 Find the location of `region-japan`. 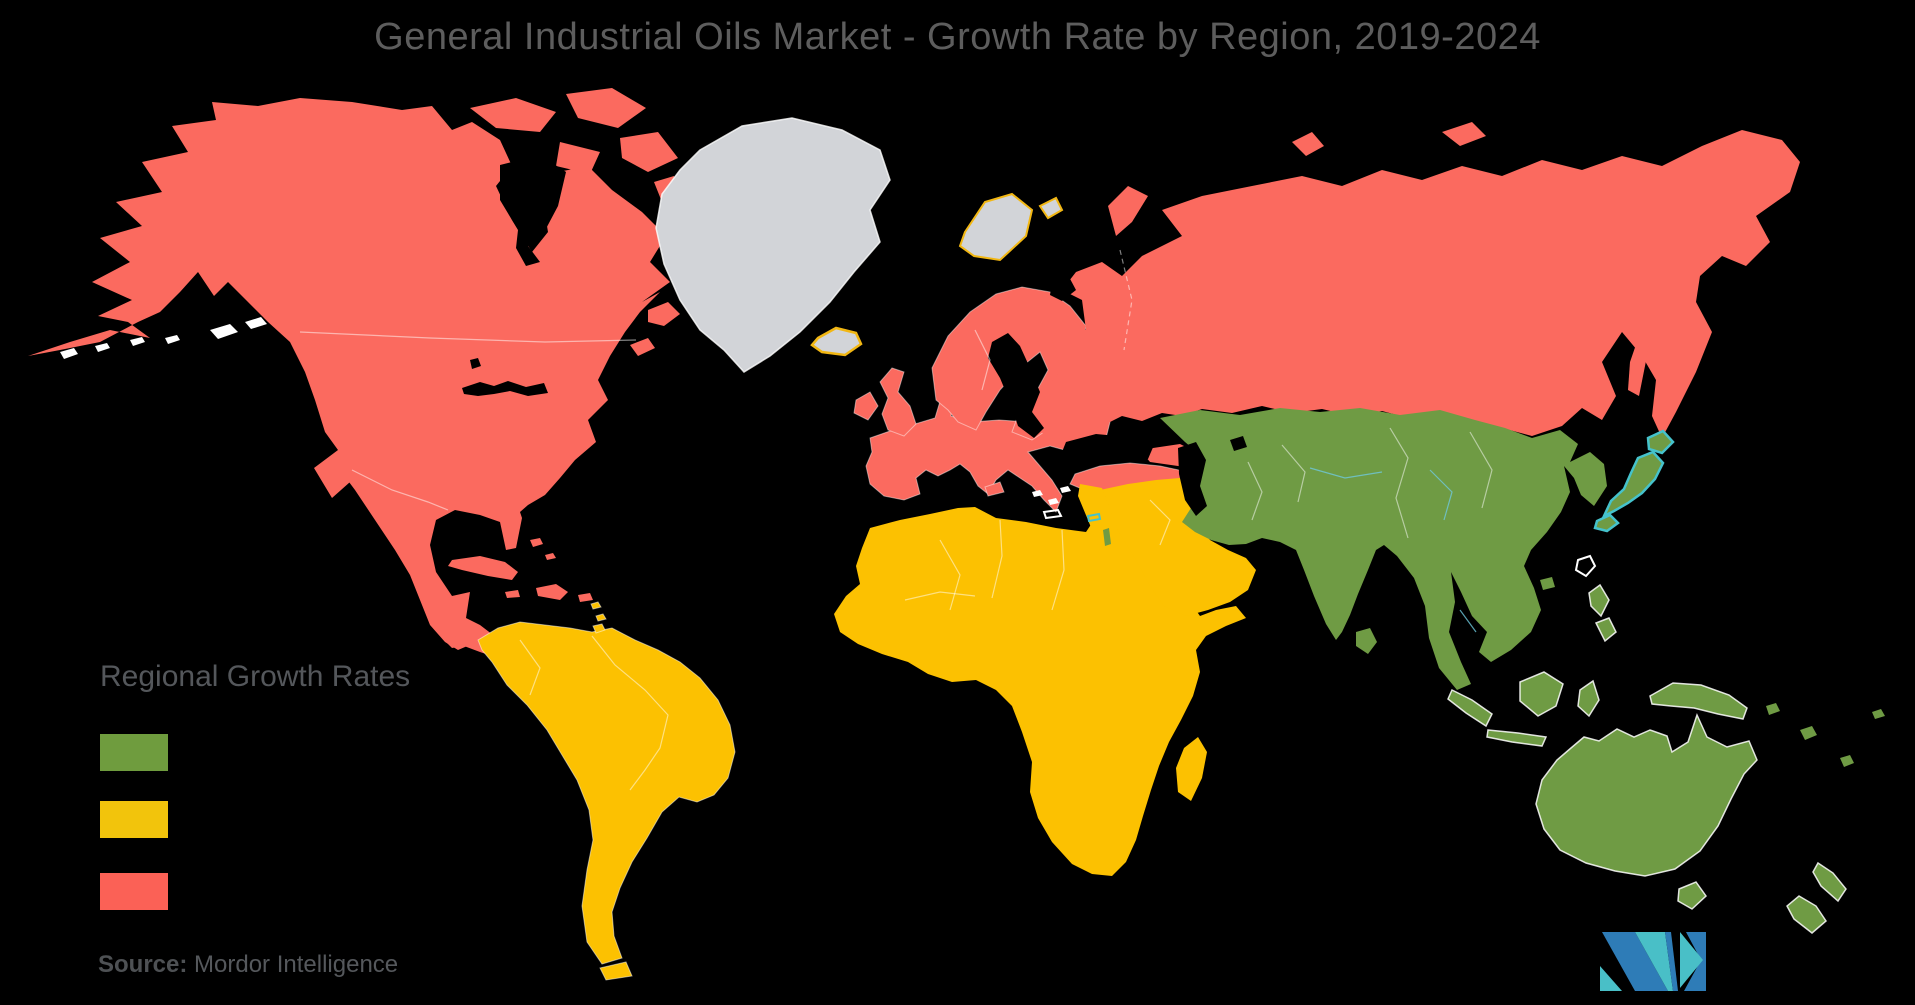

region-japan is located at coordinates (1634, 481).